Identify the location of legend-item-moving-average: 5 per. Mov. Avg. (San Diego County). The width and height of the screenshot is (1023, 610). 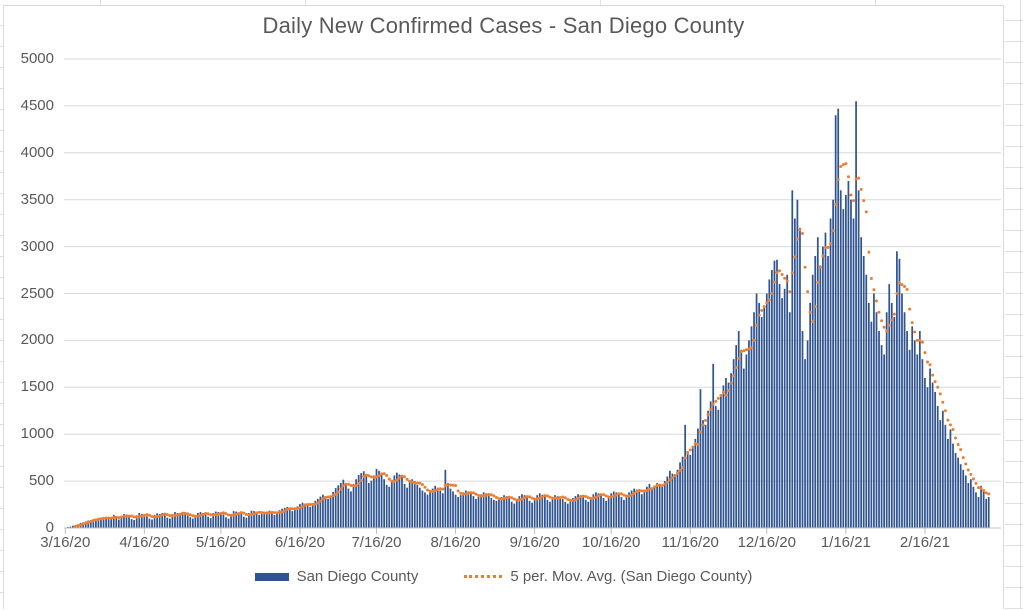
(608, 576).